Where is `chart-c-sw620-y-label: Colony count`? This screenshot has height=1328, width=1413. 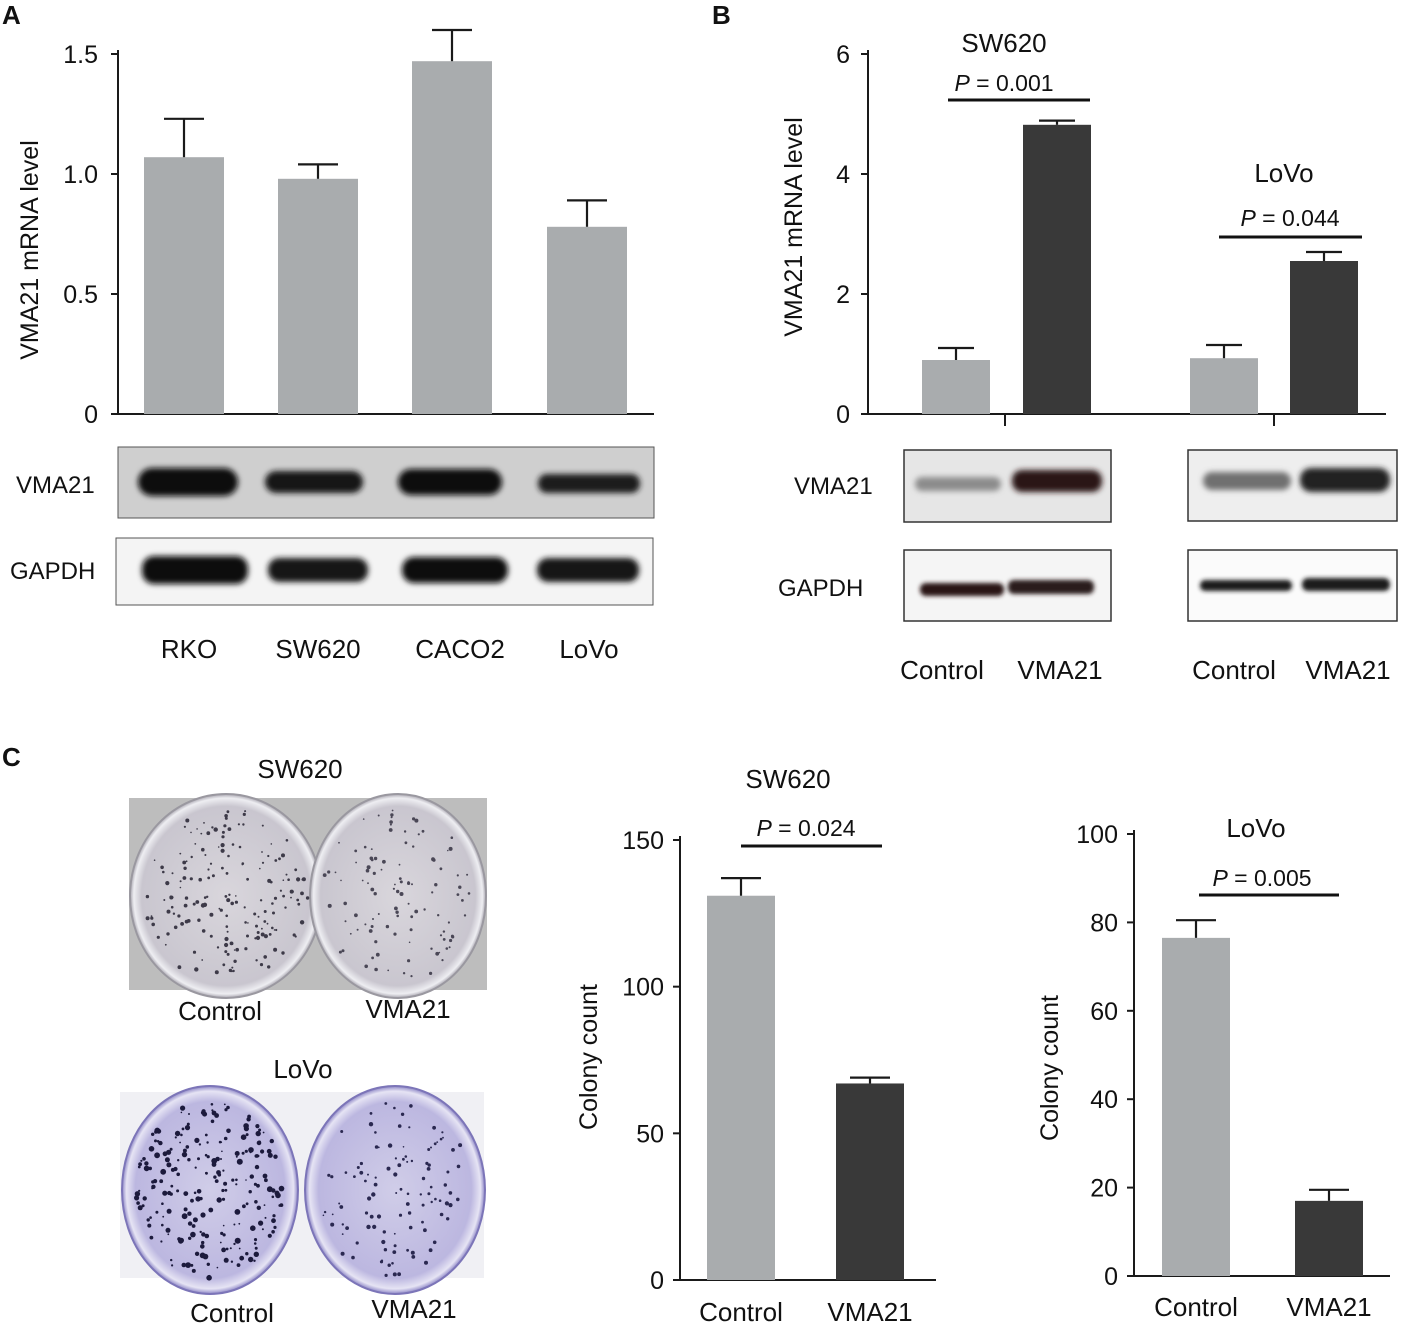
chart-c-sw620-y-label: Colony count is located at coordinates (589, 1057).